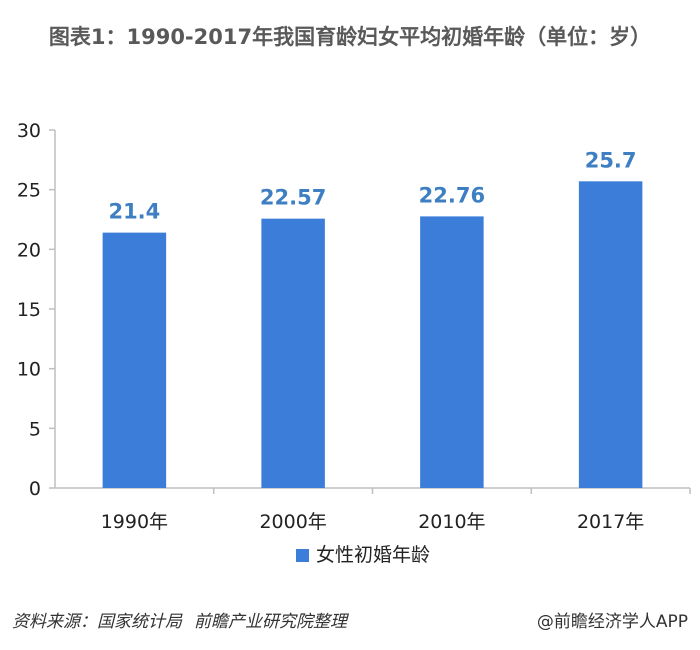 The width and height of the screenshot is (700, 650). I want to click on data-label: 25.7, so click(611, 160).